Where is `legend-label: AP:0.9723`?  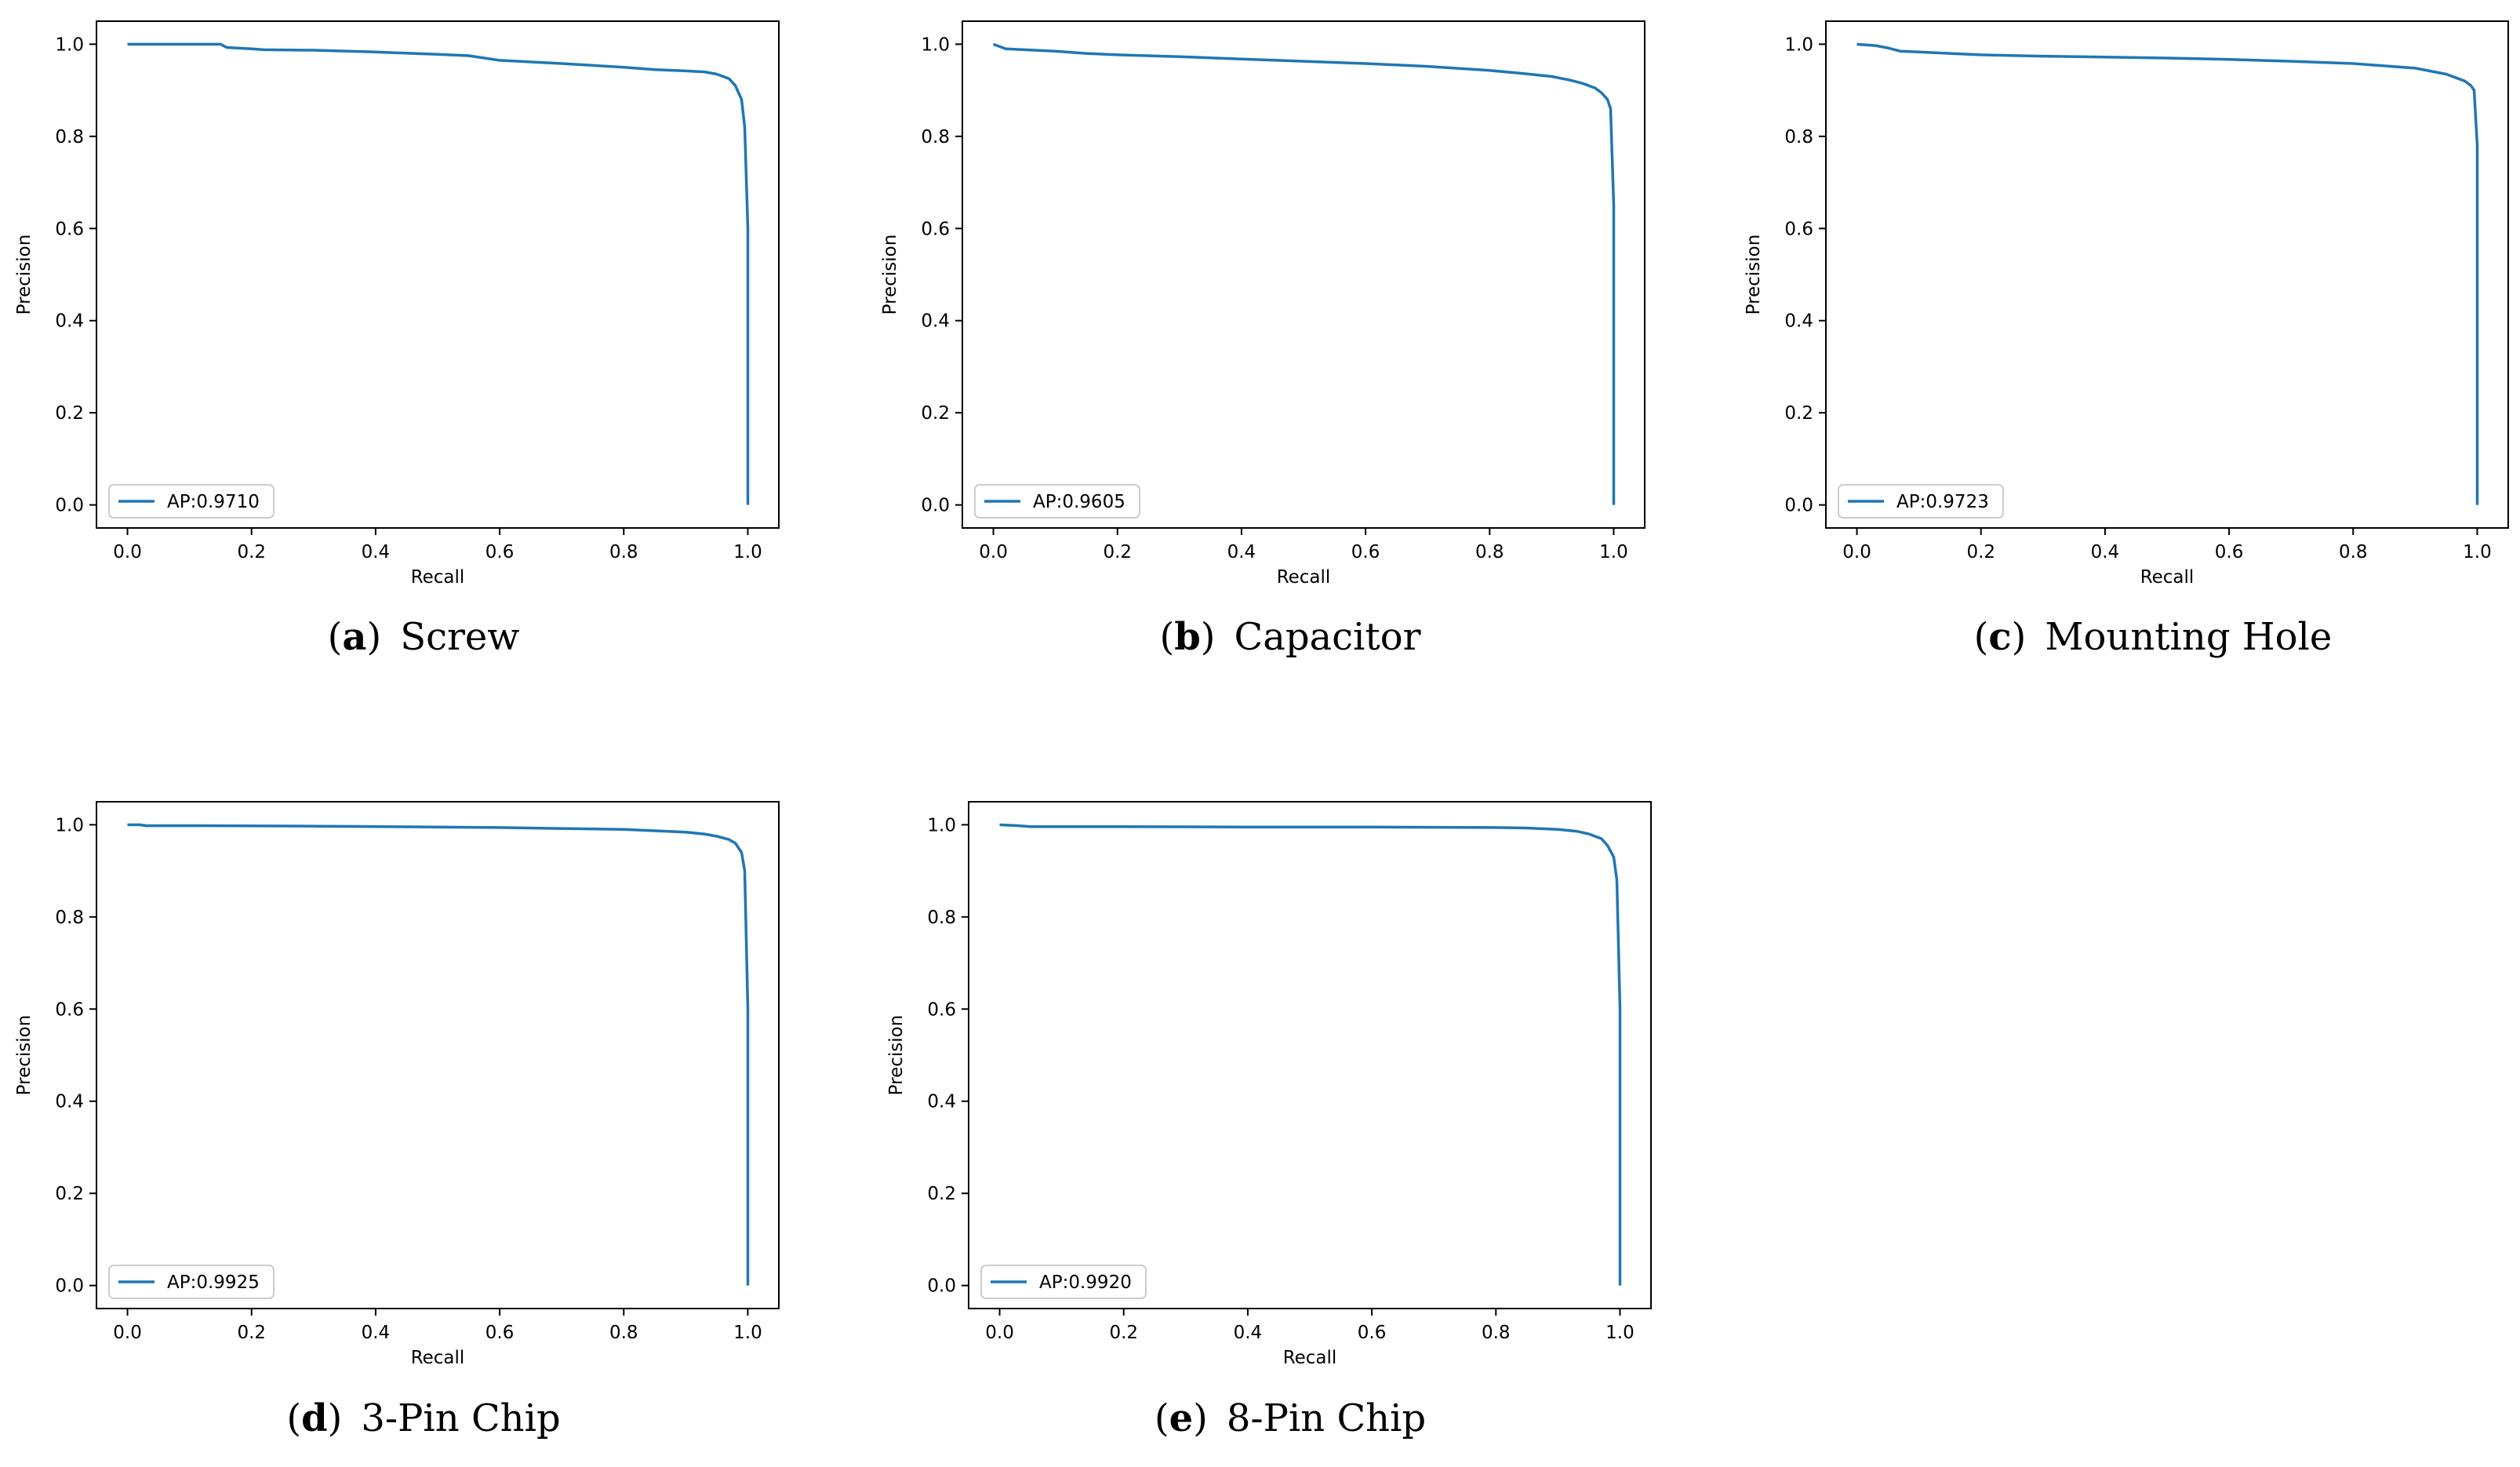
legend-label: AP:0.9723 is located at coordinates (1942, 502).